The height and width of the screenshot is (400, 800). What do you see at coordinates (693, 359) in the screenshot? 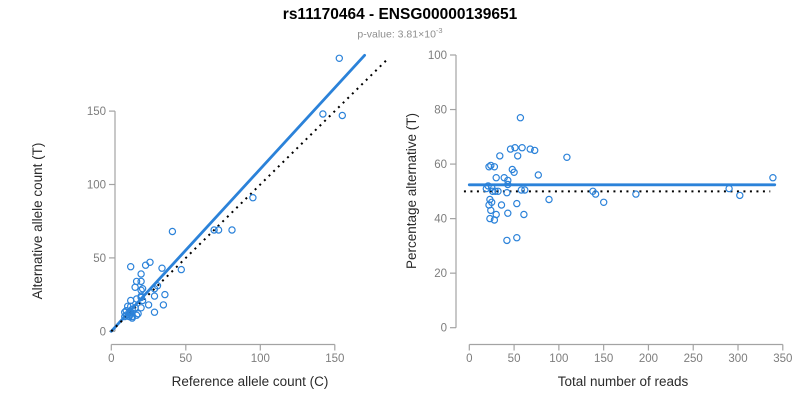
I see `x-tick-label: 250` at bounding box center [693, 359].